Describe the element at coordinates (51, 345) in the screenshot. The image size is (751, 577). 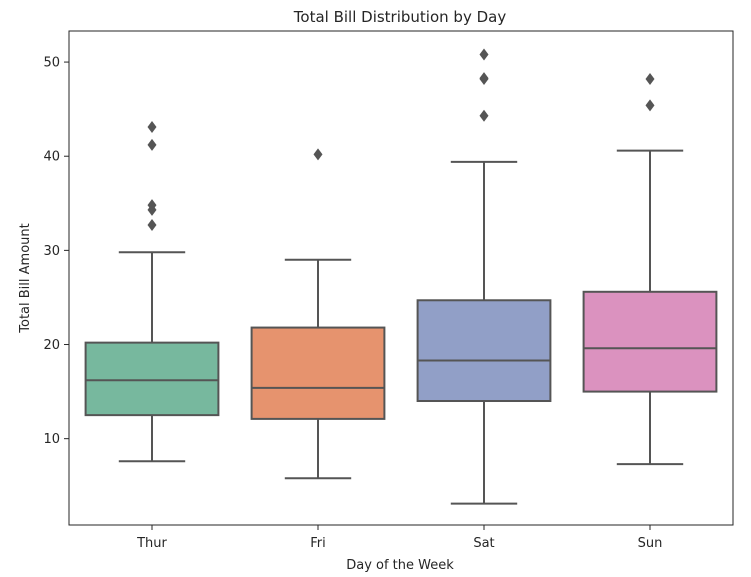
I see `y-tick-label: 20` at that location.